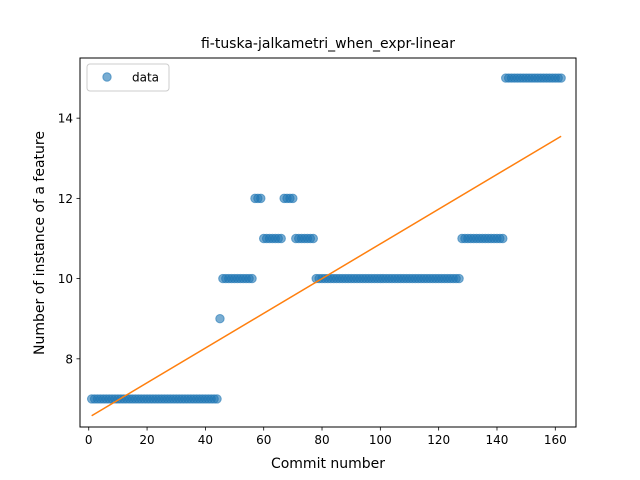  Describe the element at coordinates (497, 440) in the screenshot. I see `x-tick-label: 140` at that location.